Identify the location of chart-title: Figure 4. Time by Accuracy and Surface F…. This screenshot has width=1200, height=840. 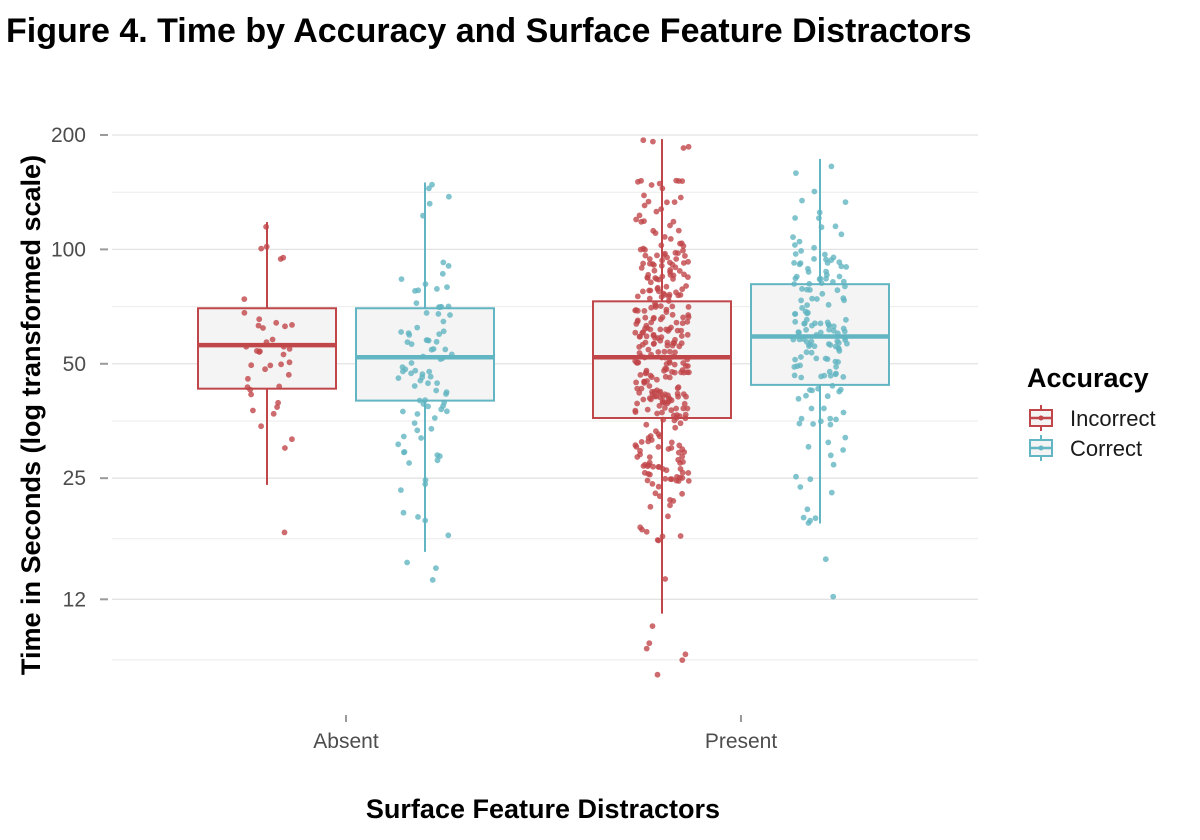
(489, 31).